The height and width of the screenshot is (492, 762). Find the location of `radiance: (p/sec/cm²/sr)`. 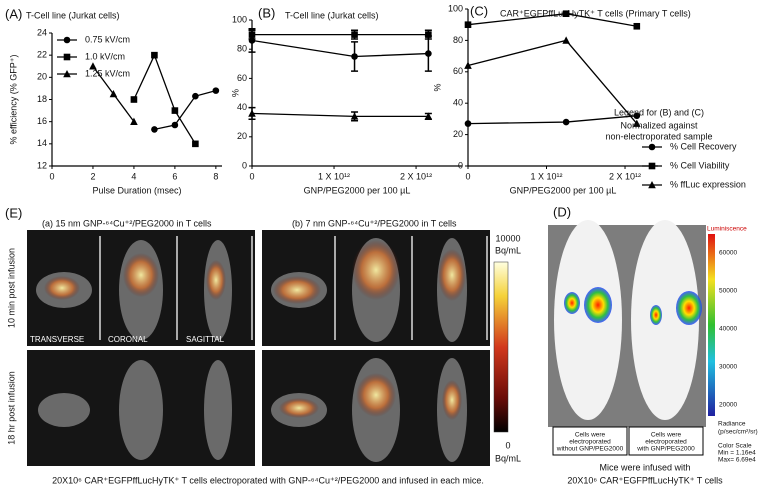

radiance: (p/sec/cm²/sr) is located at coordinates (738, 432).